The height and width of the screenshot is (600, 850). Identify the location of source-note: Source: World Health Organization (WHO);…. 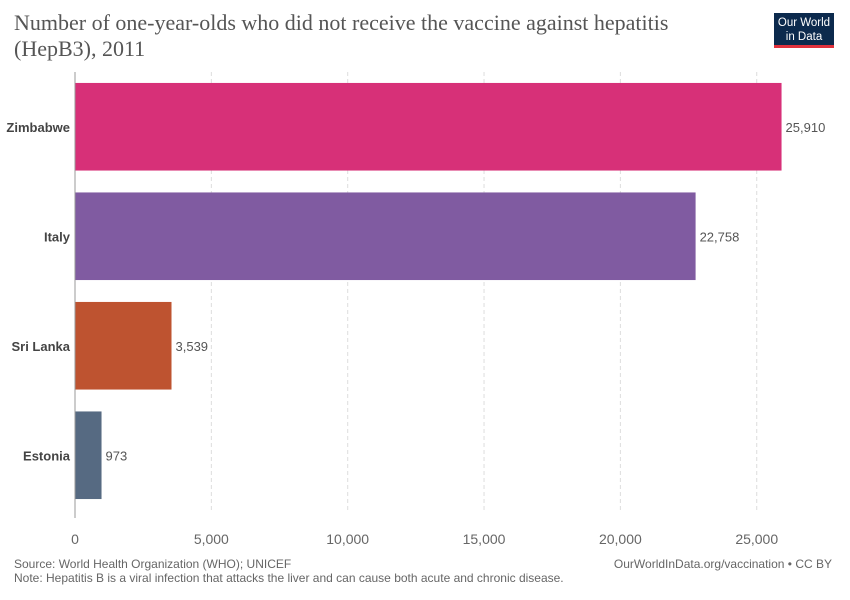
(153, 564).